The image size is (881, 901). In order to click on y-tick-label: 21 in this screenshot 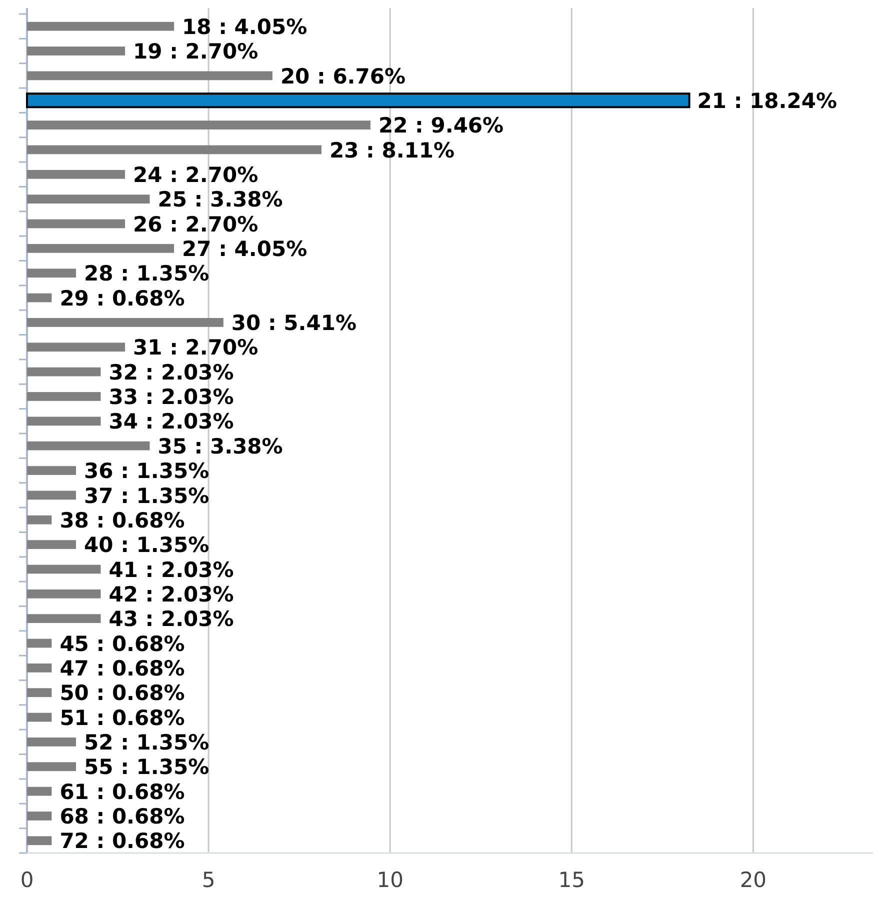, I will do `click(712, 100)`.